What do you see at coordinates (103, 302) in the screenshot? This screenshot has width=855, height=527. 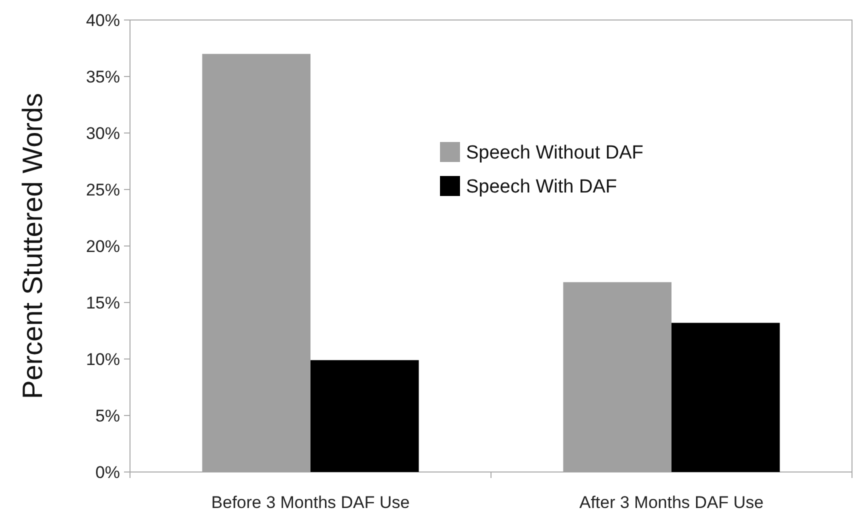 I see `y-tick-label: 15%` at bounding box center [103, 302].